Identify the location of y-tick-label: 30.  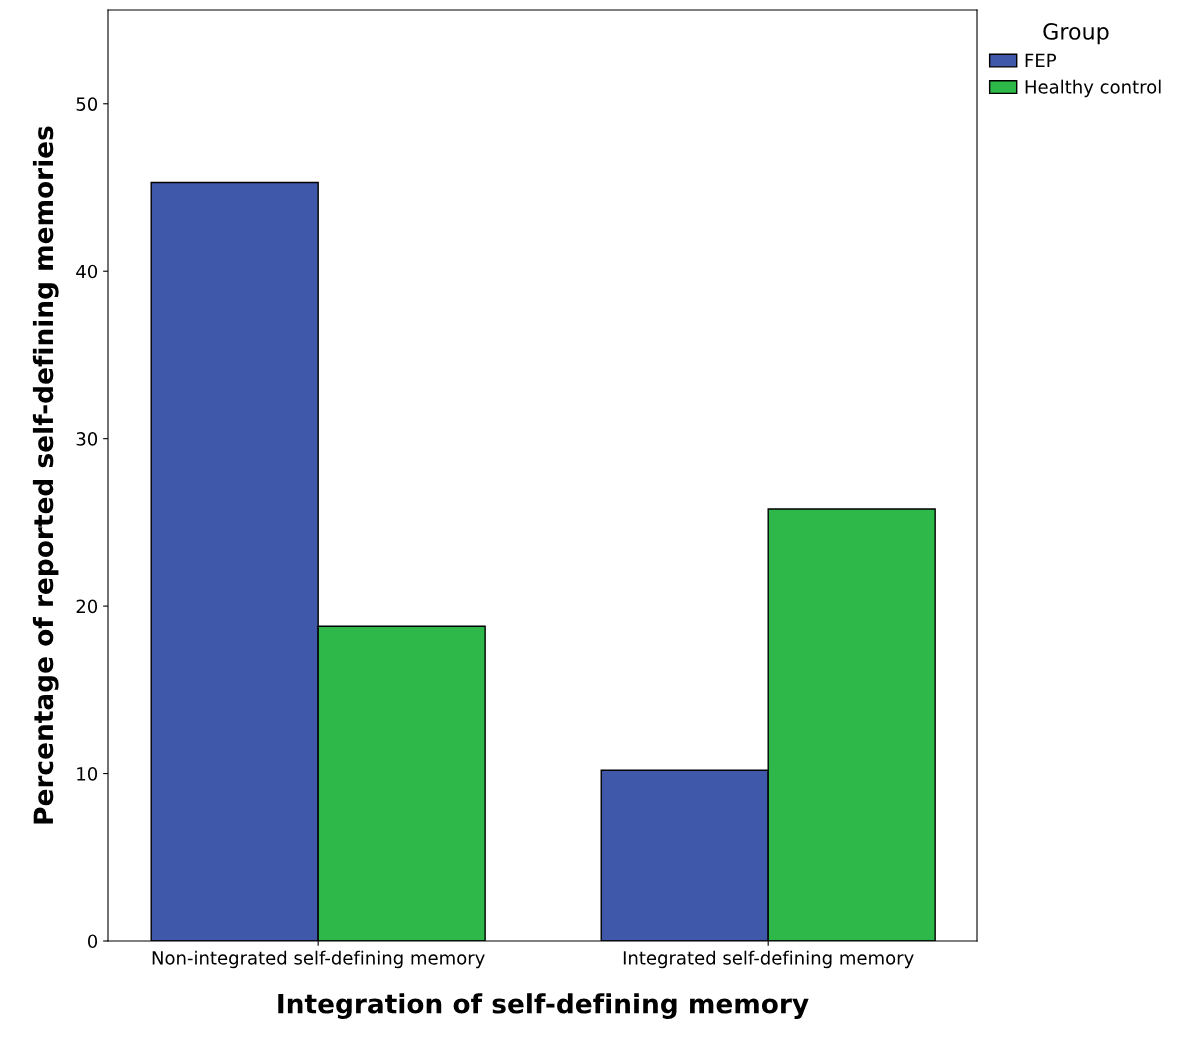
(87, 439).